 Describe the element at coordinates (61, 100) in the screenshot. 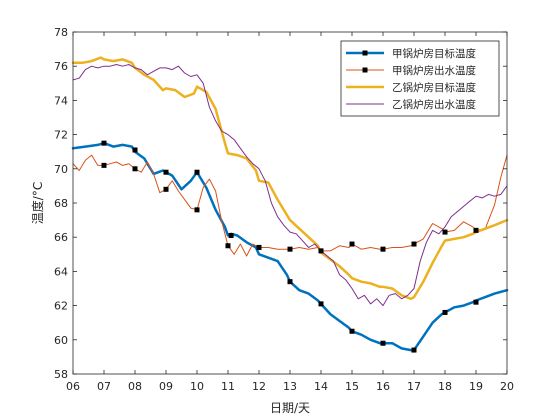

I see `y-tick-label: 74` at that location.